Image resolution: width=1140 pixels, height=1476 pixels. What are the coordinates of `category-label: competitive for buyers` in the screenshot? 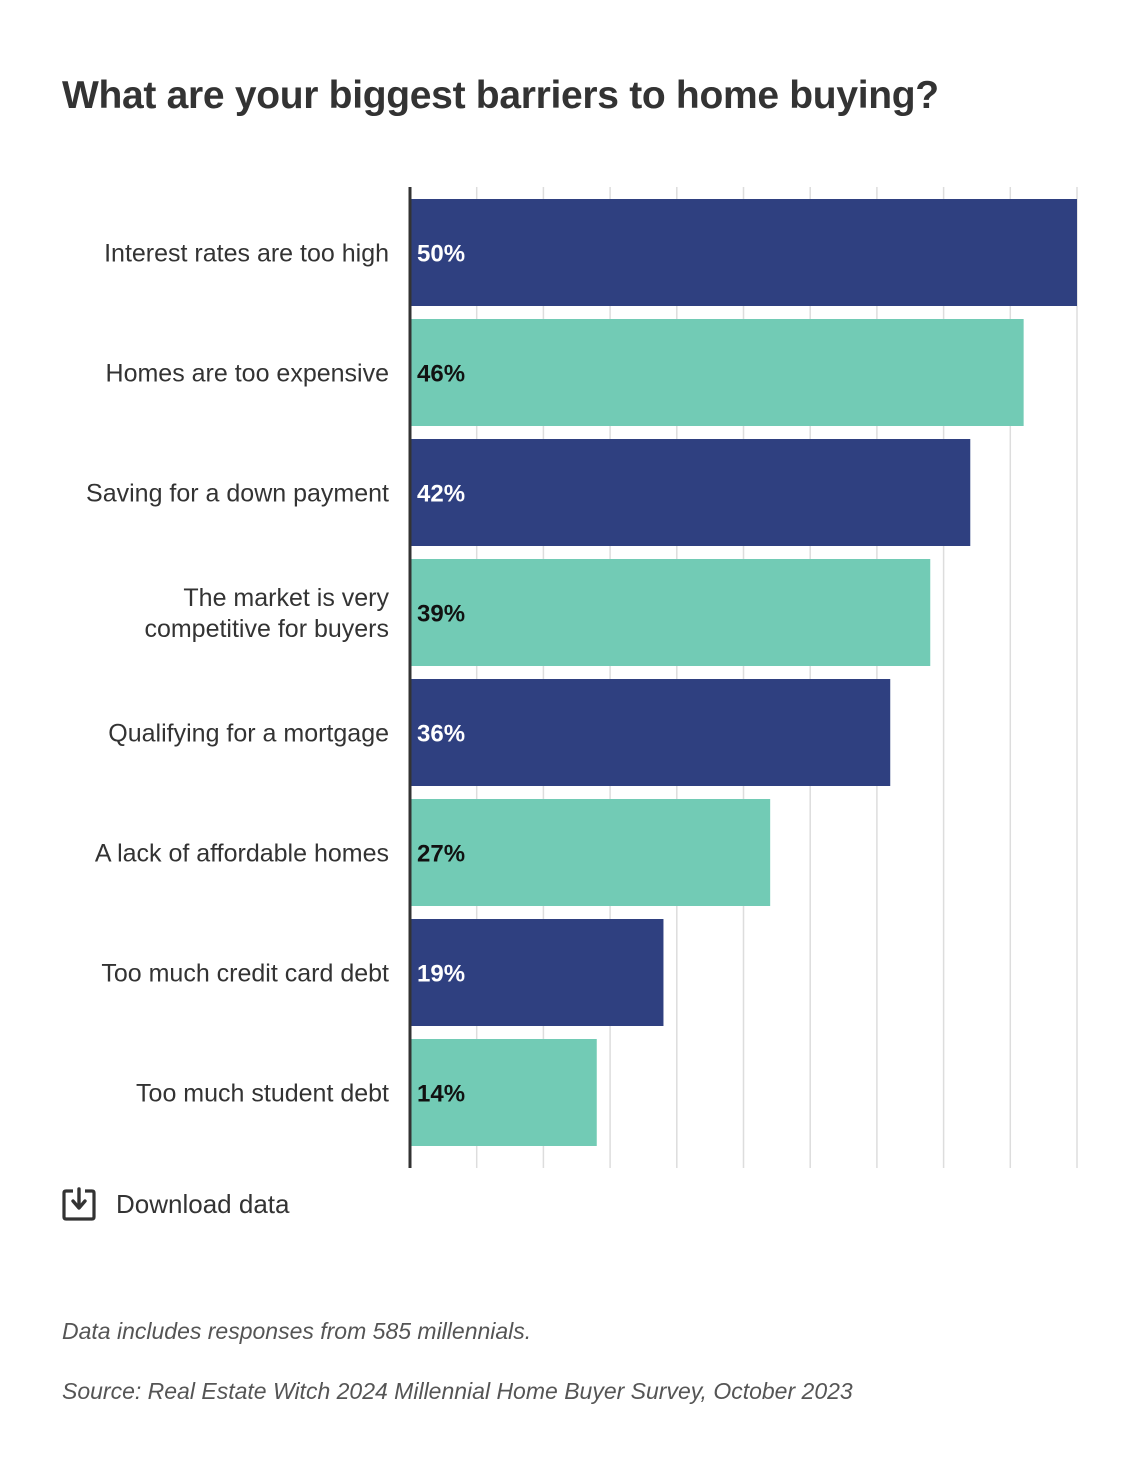 It's located at (266, 629).